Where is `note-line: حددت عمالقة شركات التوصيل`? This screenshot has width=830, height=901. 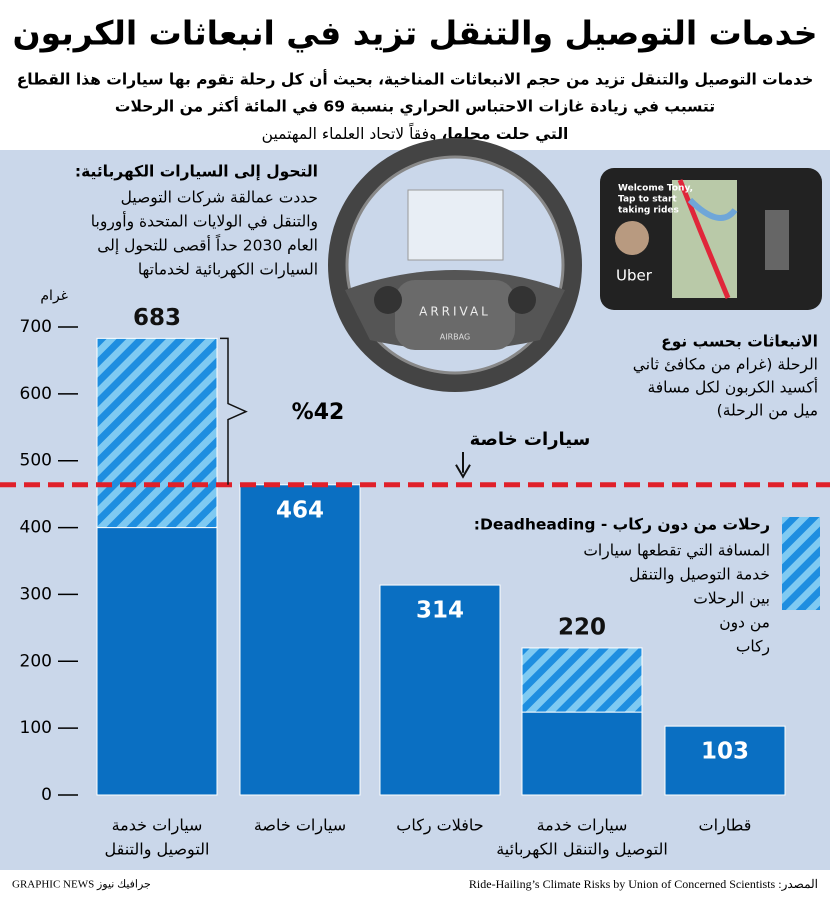 note-line: حددت عمالقة شركات التوصيل is located at coordinates (219, 198).